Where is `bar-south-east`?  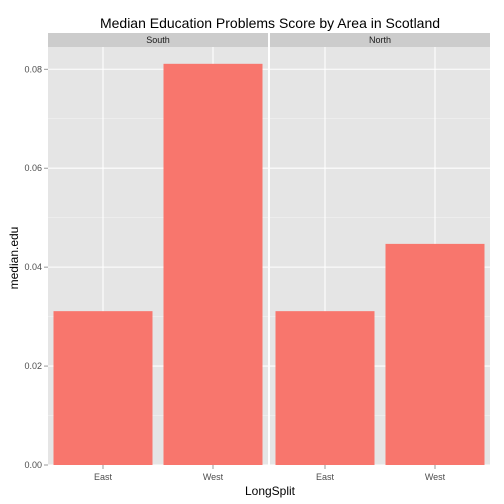
bar-south-east is located at coordinates (103, 388).